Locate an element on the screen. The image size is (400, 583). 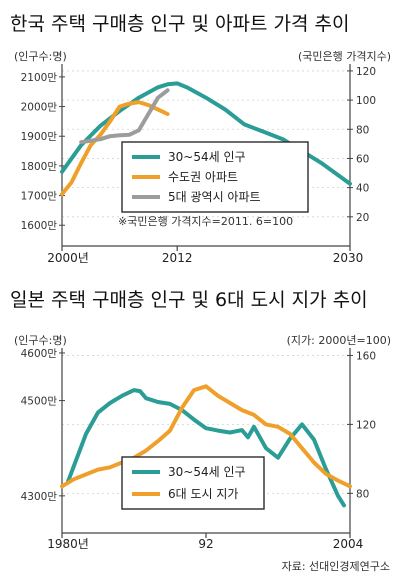
korea-left-tick-label: 1900만 is located at coordinates (39, 137).